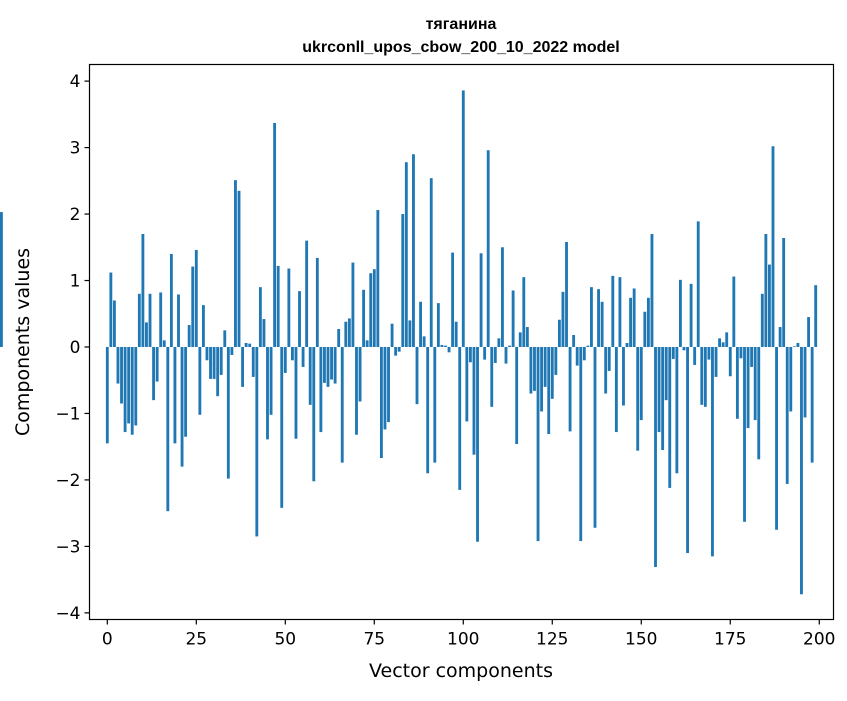 The image size is (847, 701). I want to click on y-axis-ticks: −4 −3 −2 −1 0 1 2 3 4, so click(72, 348).